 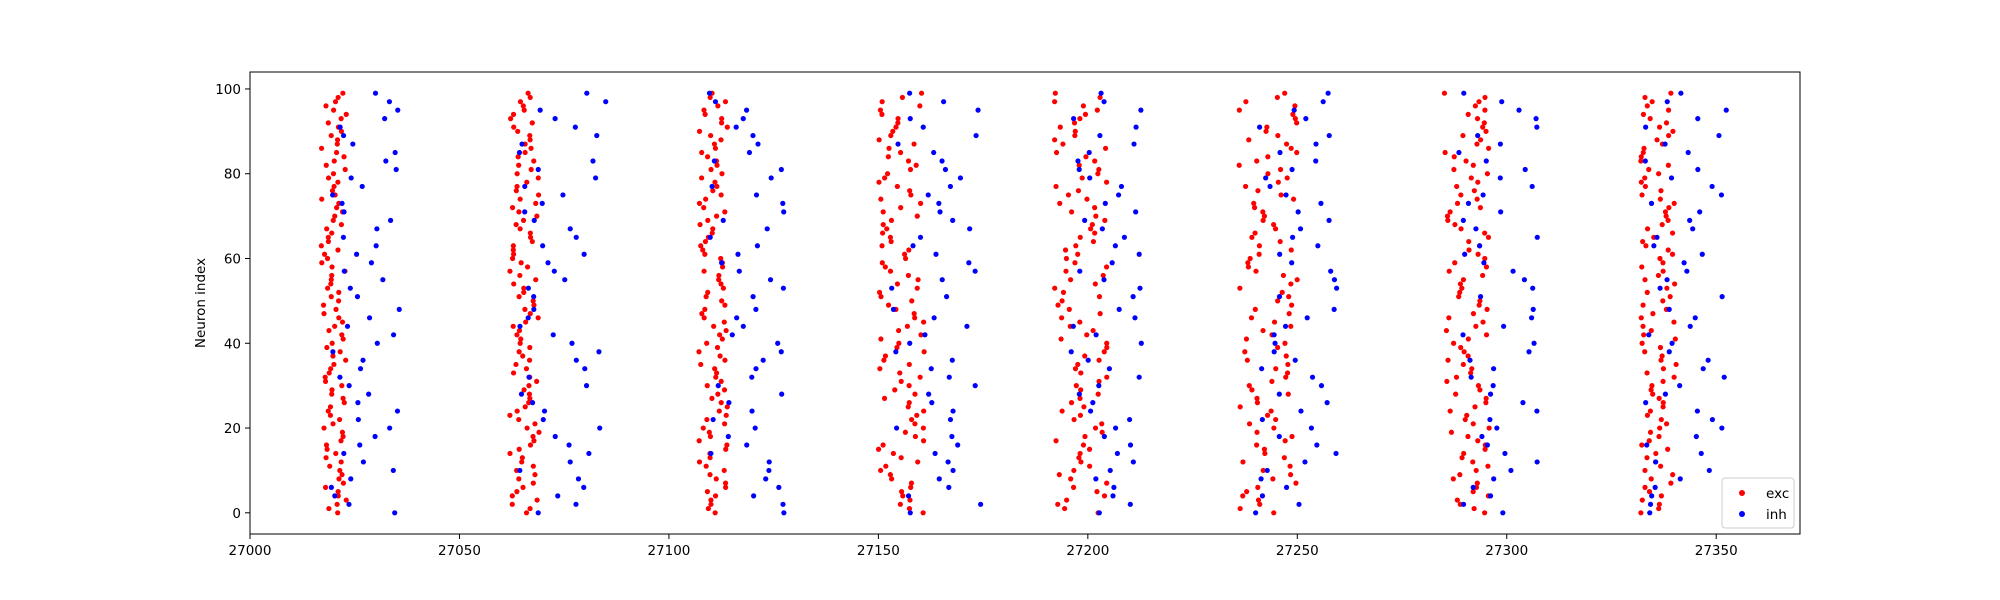 I want to click on y-tick-label: 0, so click(x=236, y=514).